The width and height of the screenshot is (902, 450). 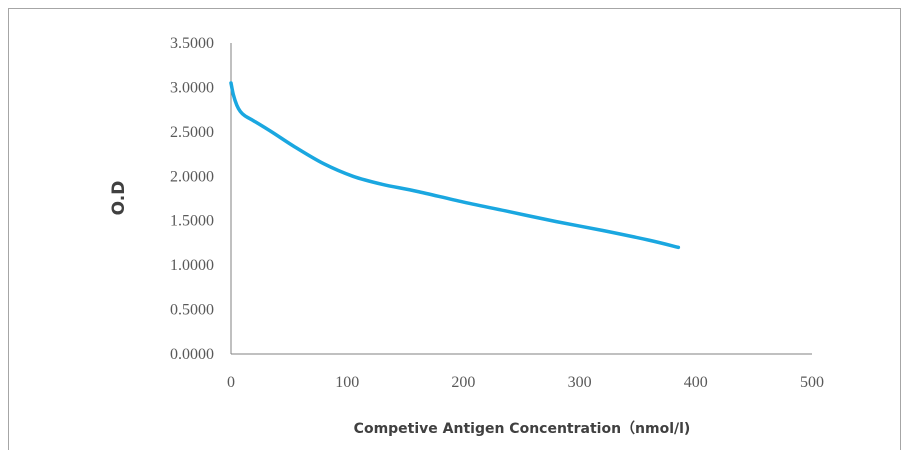 I want to click on y-axis-title: O.D, so click(x=119, y=198).